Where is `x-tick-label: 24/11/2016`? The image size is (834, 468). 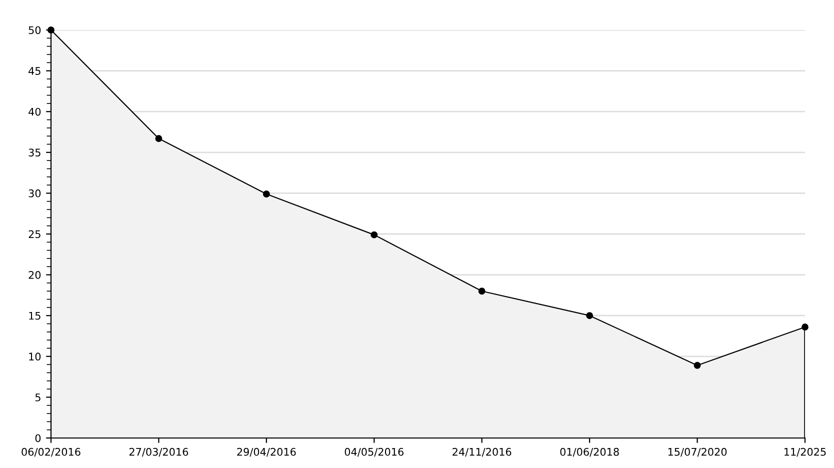 x-tick-label: 24/11/2016 is located at coordinates (482, 452).